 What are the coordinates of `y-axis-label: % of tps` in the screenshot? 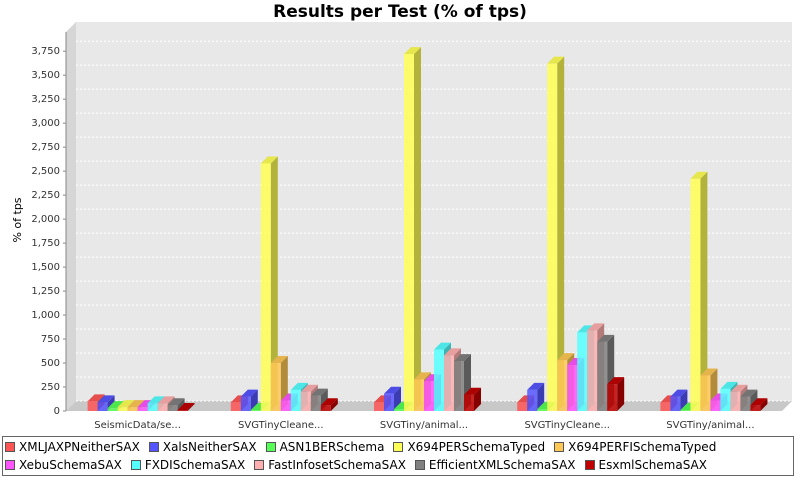 It's located at (17, 219).